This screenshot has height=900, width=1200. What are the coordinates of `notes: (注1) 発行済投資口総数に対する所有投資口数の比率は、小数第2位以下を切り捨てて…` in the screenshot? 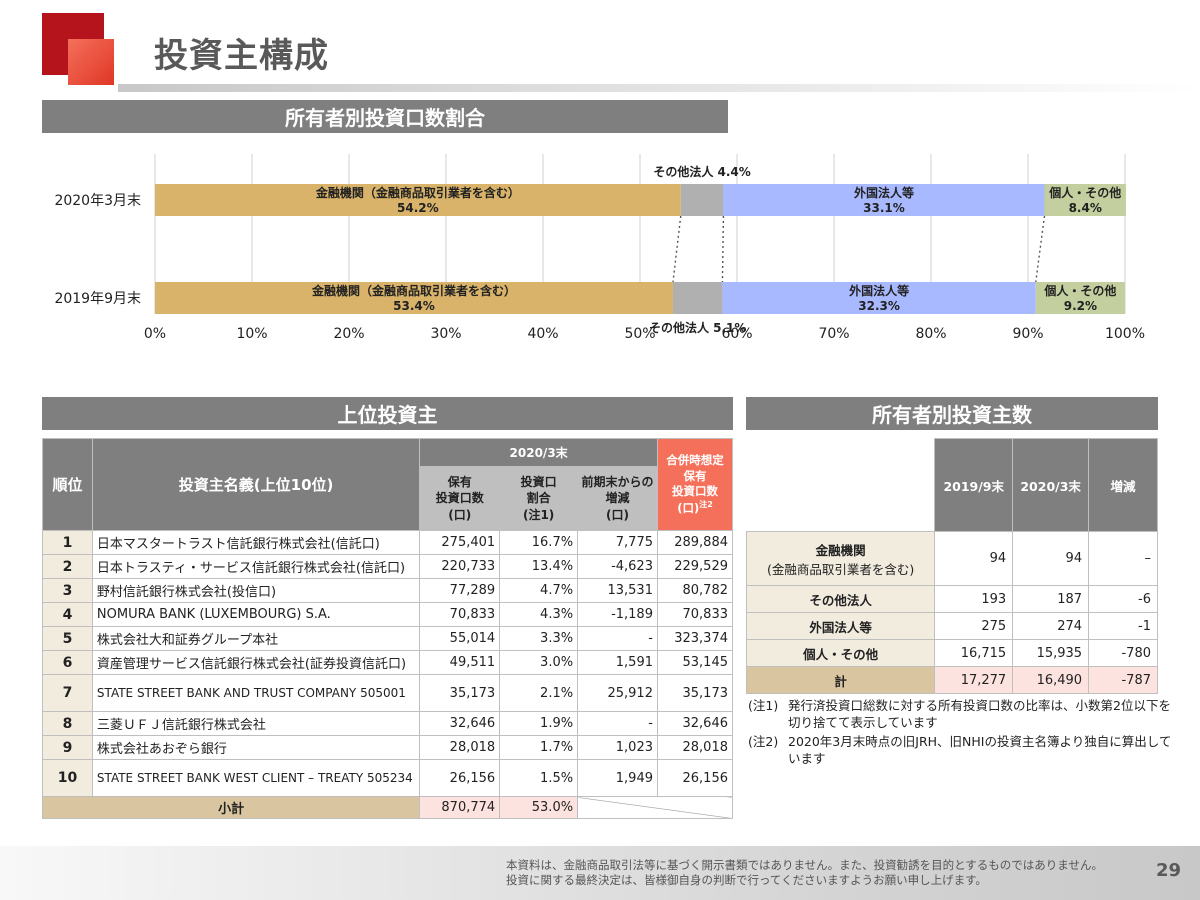 It's located at (963, 733).